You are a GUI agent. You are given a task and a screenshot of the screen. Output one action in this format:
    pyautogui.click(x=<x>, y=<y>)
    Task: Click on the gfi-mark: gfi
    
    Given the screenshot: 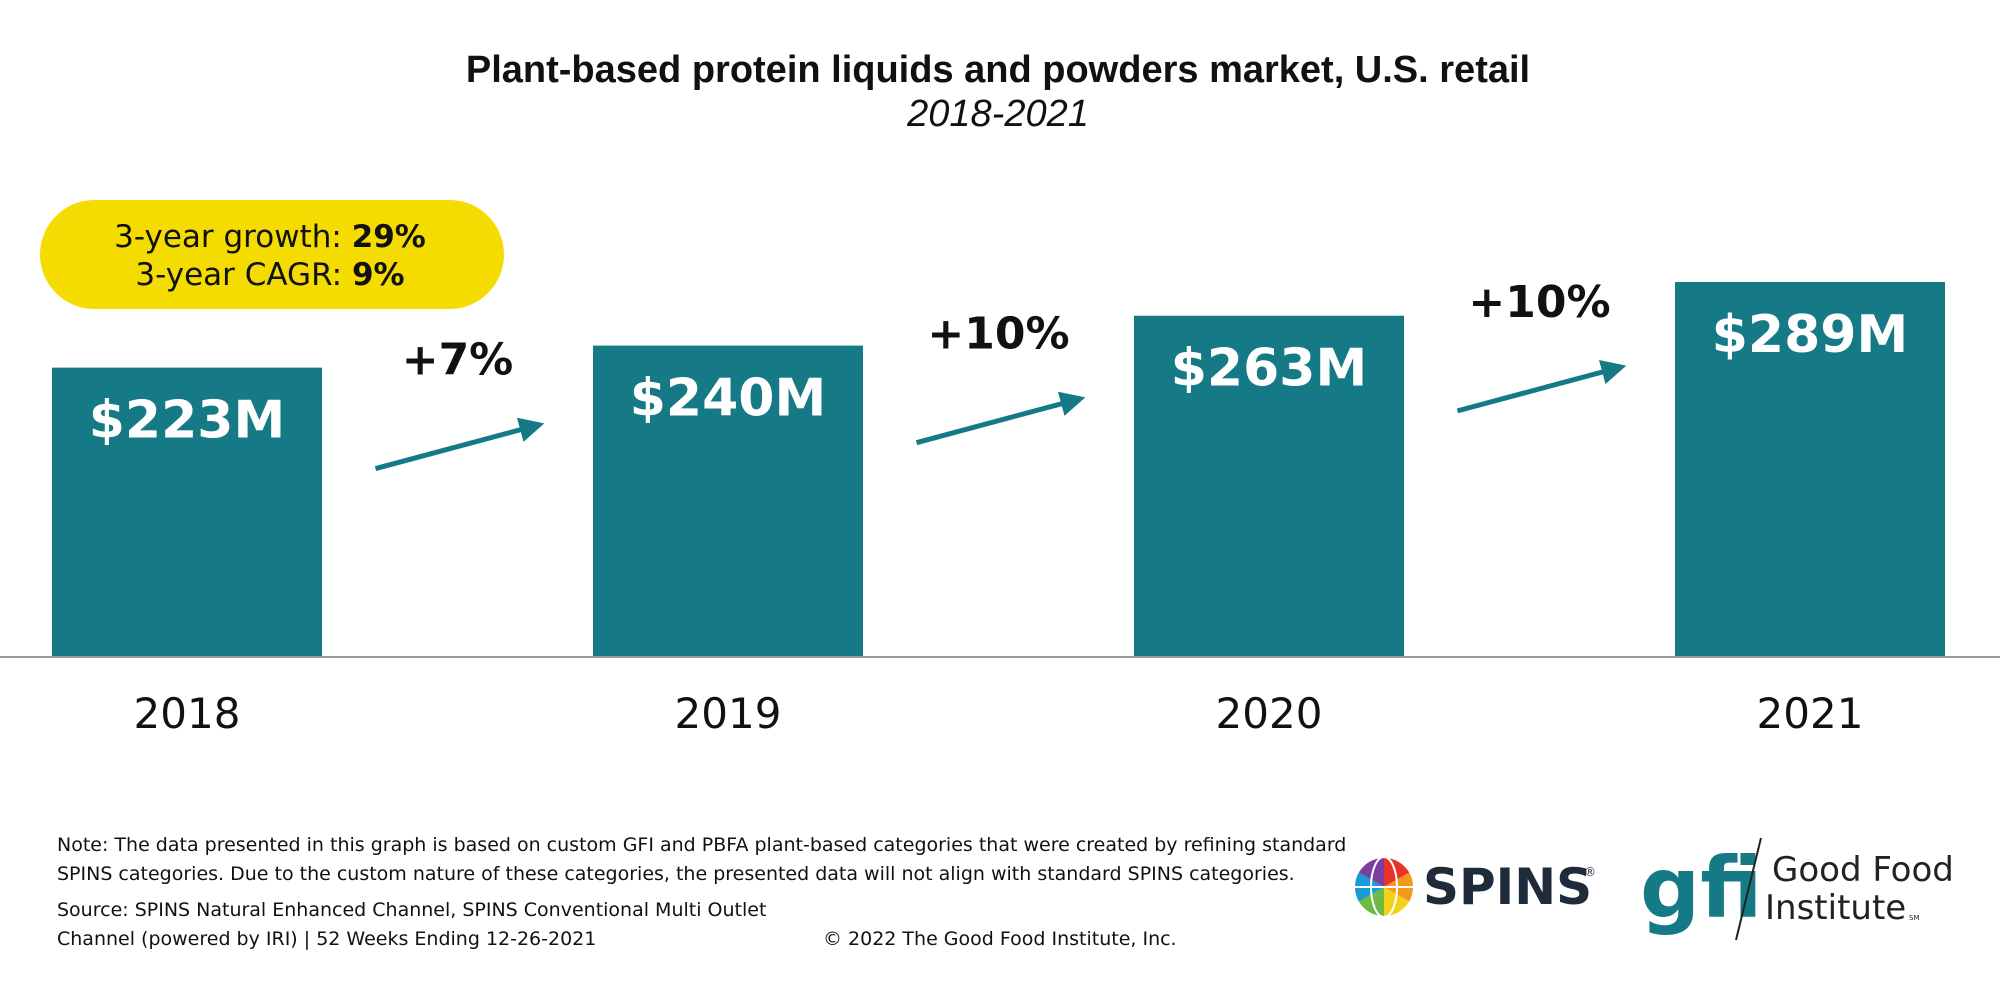 What is the action you would take?
    pyautogui.click(x=1701, y=888)
    